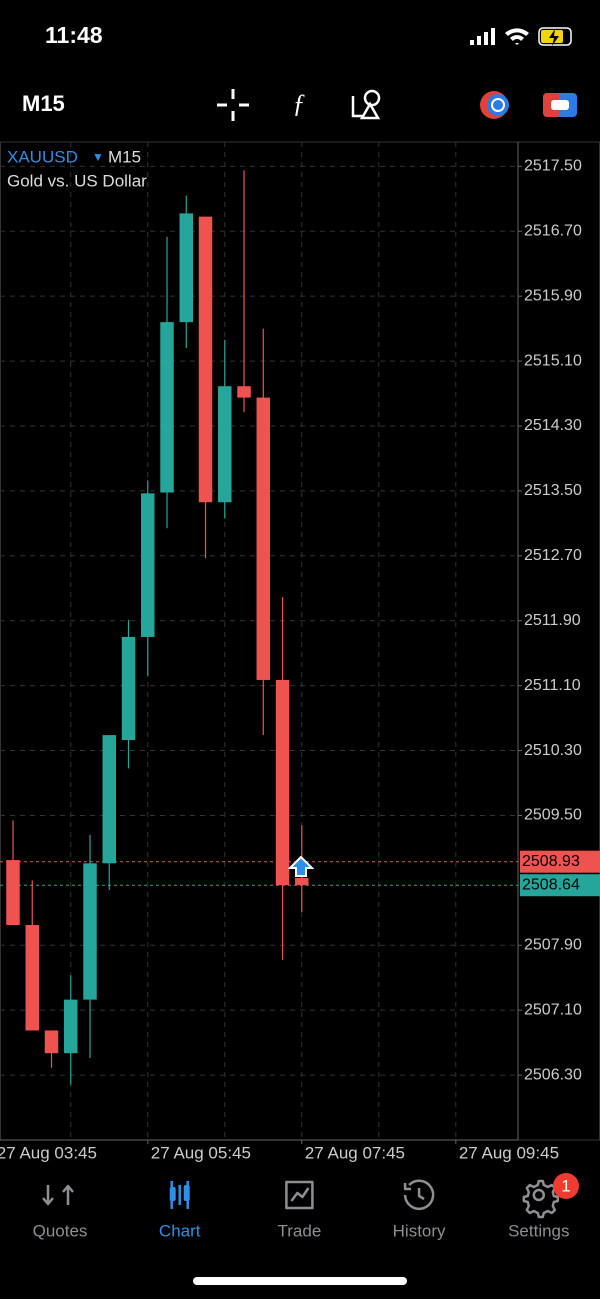 The height and width of the screenshot is (1299, 600). What do you see at coordinates (233, 105) in the screenshot?
I see `crosshair-button` at bounding box center [233, 105].